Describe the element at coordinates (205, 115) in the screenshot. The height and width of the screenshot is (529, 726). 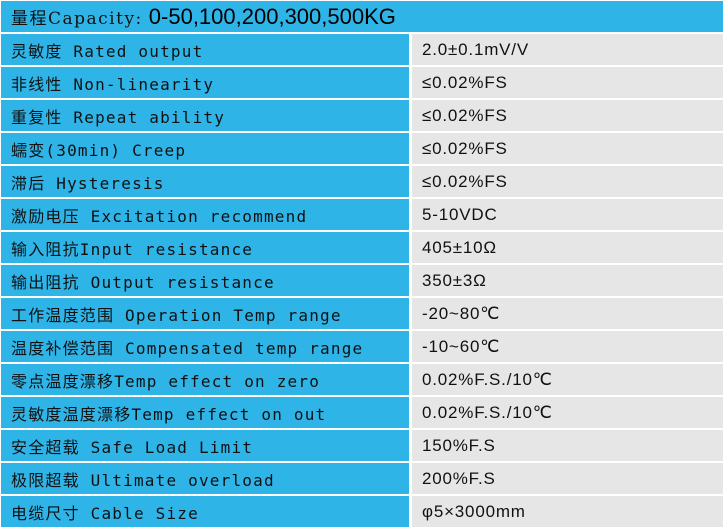
I see `spec-label: 重复性 Repeat ability` at that location.